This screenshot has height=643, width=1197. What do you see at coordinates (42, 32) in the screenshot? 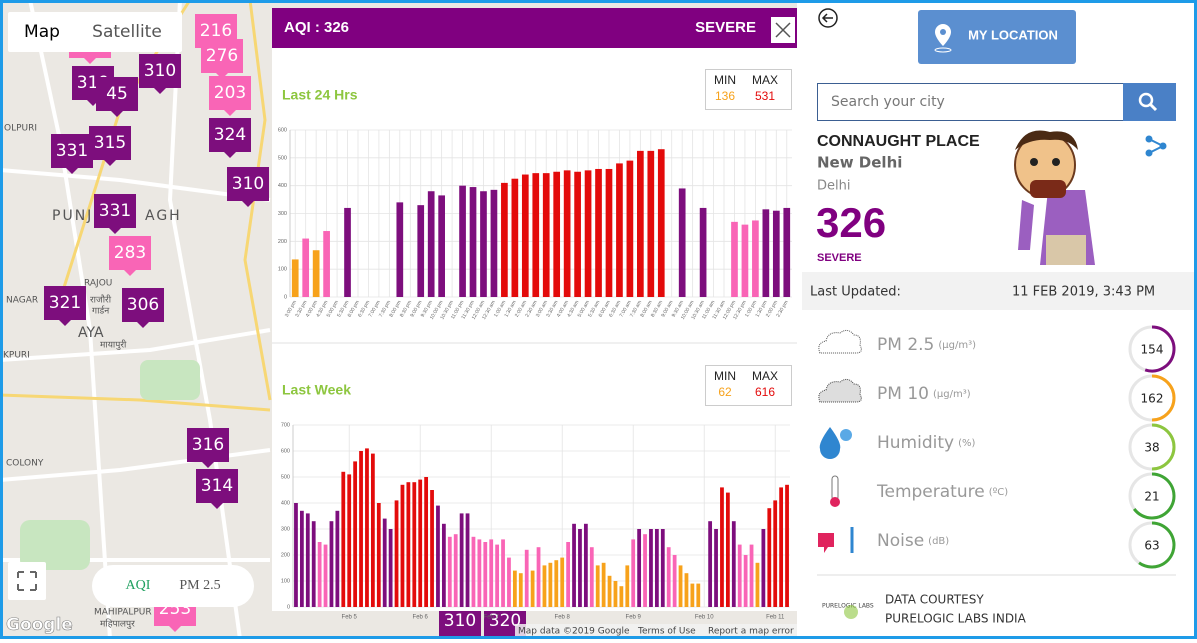
I see `map-tab: Map` at bounding box center [42, 32].